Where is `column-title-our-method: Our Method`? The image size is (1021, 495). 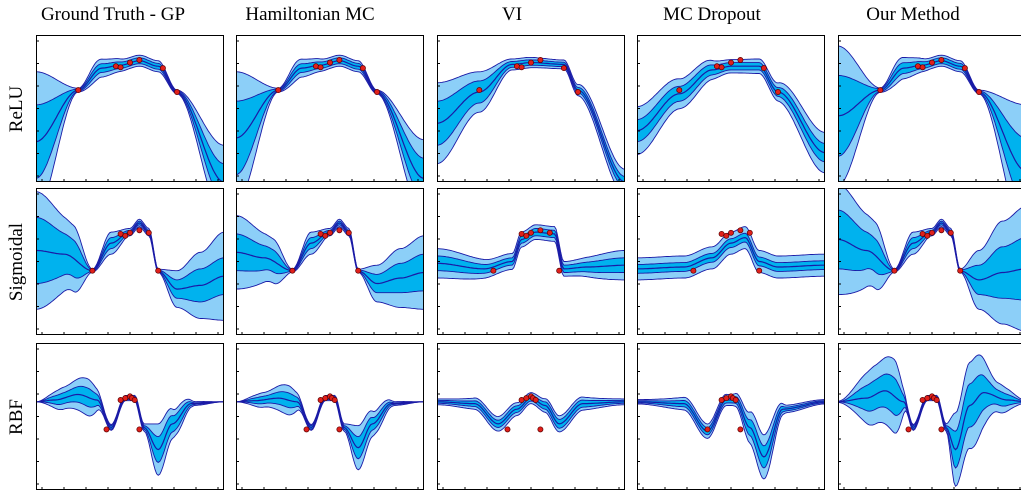 column-title-our-method: Our Method is located at coordinates (913, 14).